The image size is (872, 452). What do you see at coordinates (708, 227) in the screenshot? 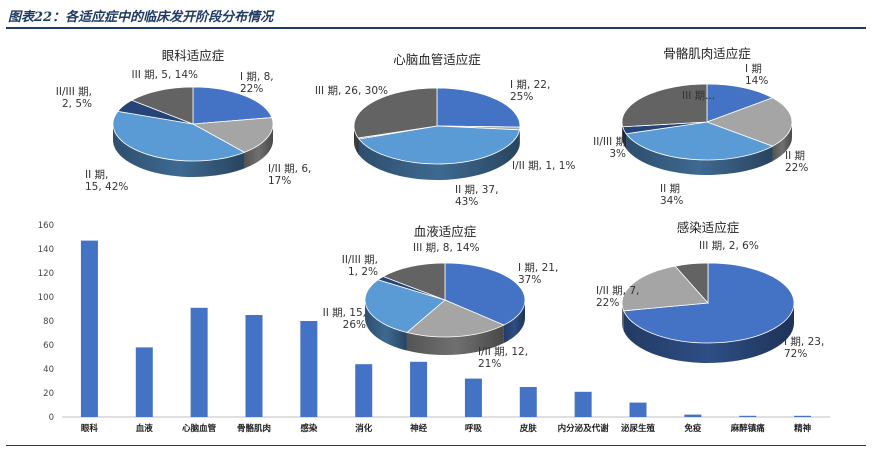
I see `pie-title: 感染适应症` at bounding box center [708, 227].